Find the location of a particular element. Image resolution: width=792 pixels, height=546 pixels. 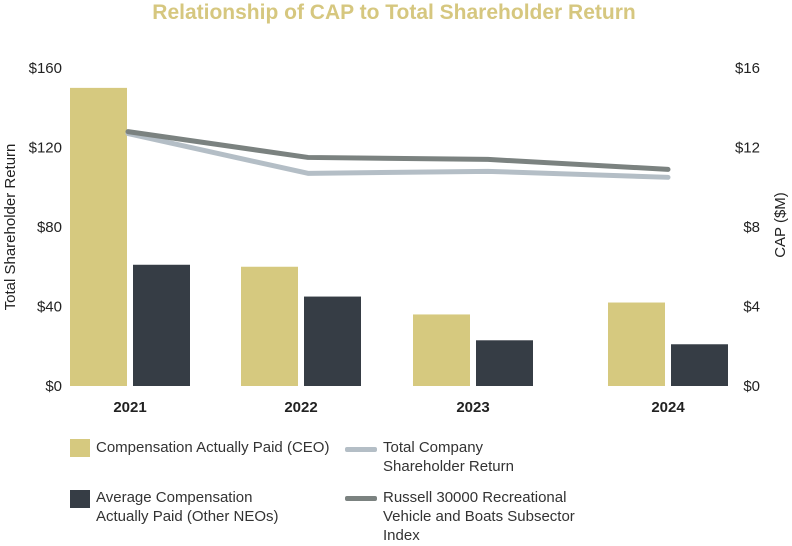

right-axis-ticks: $0 $4 $8 $12 $16 is located at coordinates (747, 227).